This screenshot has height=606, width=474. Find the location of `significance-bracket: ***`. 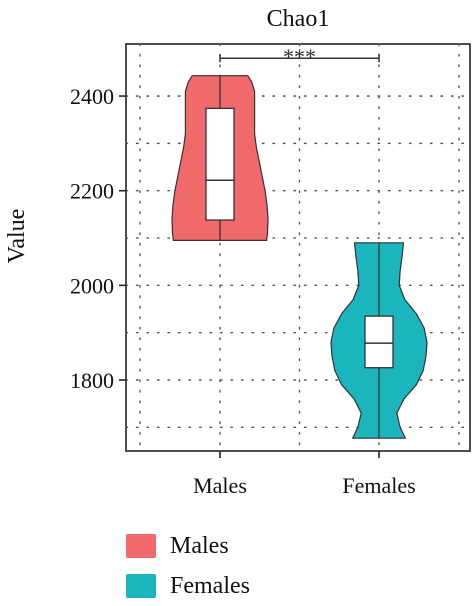

significance-bracket: *** is located at coordinates (299, 56).